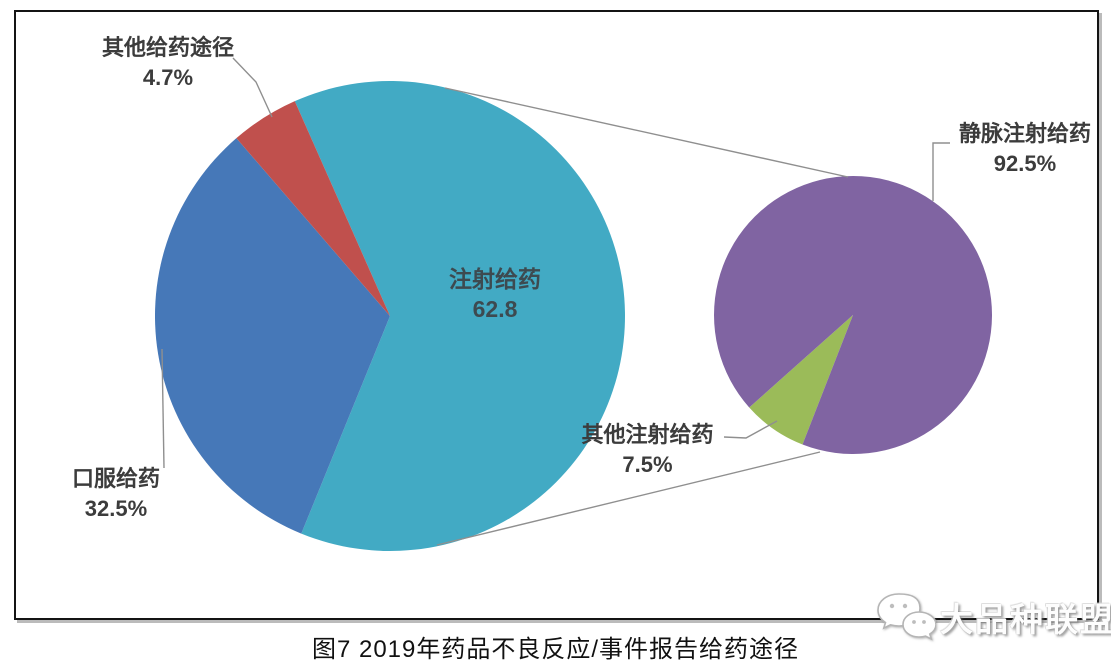  What do you see at coordinates (115, 478) in the screenshot?
I see `label-oral-name: 口服给药` at bounding box center [115, 478].